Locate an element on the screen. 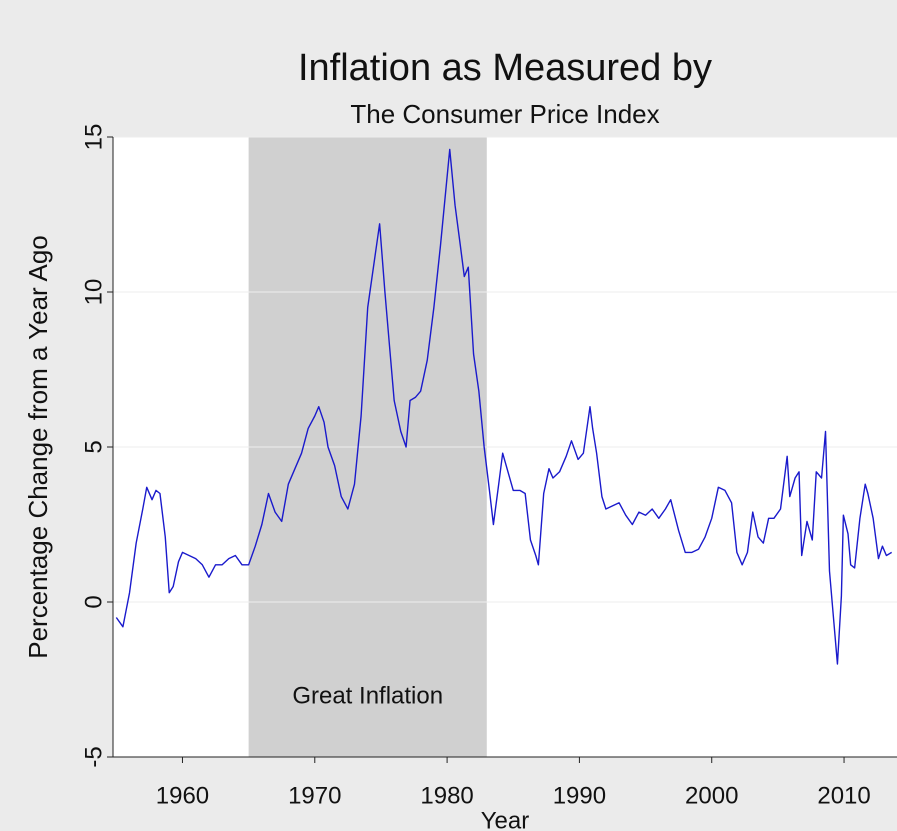 Image resolution: width=897 pixels, height=831 pixels. chart-title: Inflation as Measured by is located at coordinates (505, 68).